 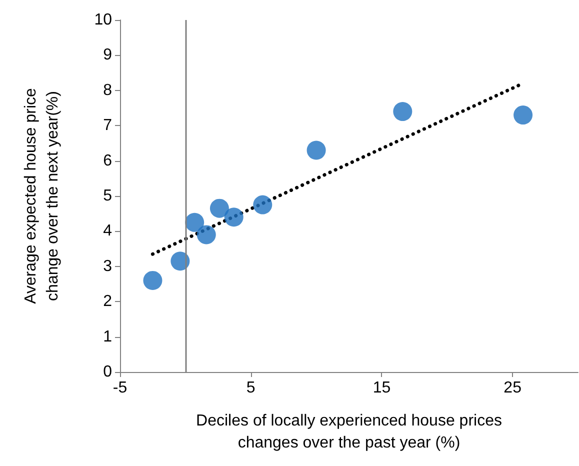 I want to click on y-tick-label: 0, so click(x=107, y=372).